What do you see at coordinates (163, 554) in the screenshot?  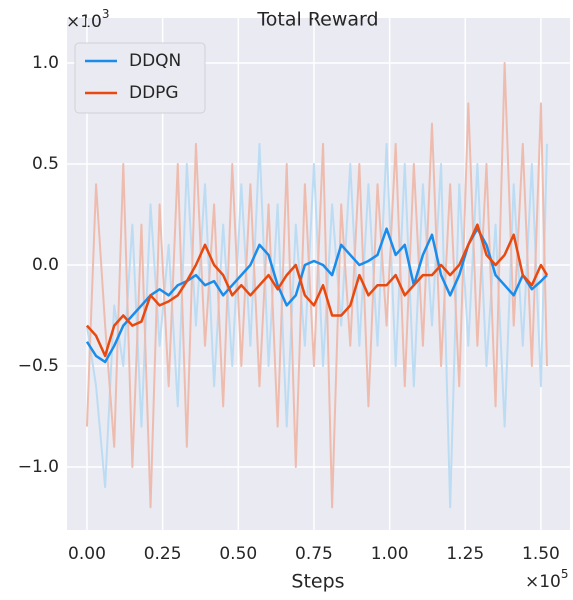 I see `x-tick-label: 0.25` at bounding box center [163, 554].